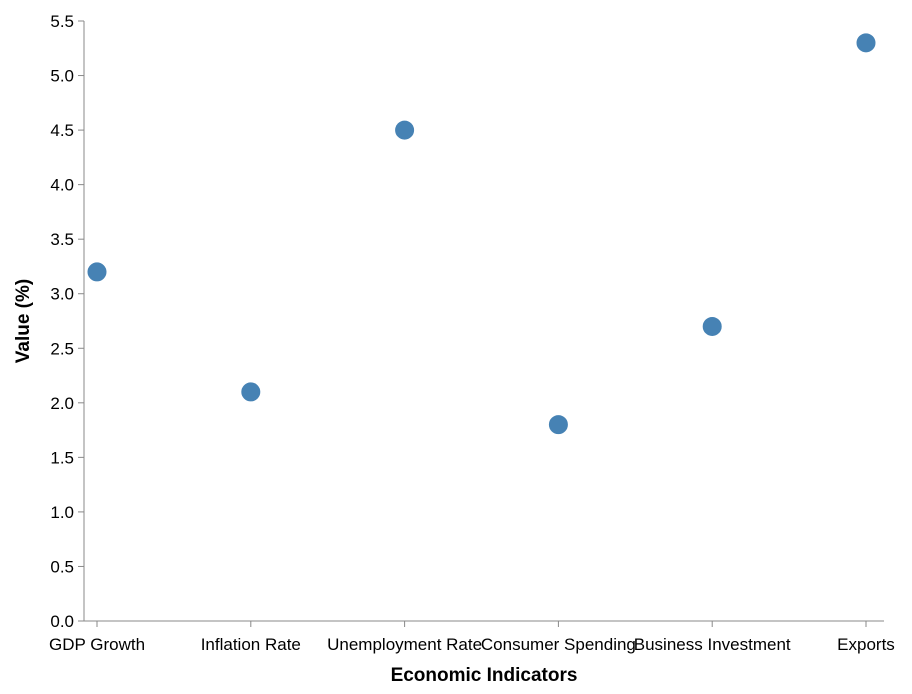 This screenshot has width=912, height=694. What do you see at coordinates (62, 512) in the screenshot?
I see `y-tick-label: 1.0` at bounding box center [62, 512].